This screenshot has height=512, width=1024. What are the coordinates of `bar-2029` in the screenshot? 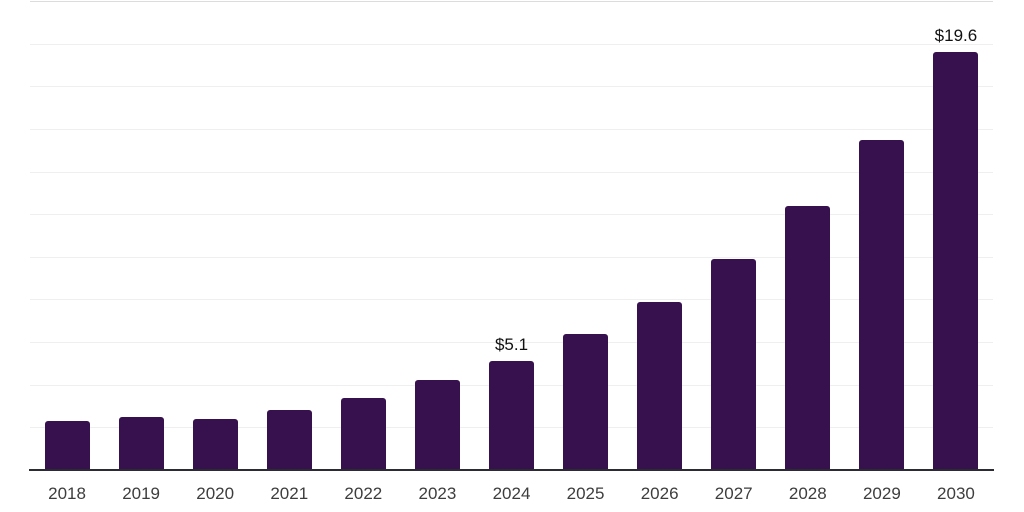 It's located at (882, 304).